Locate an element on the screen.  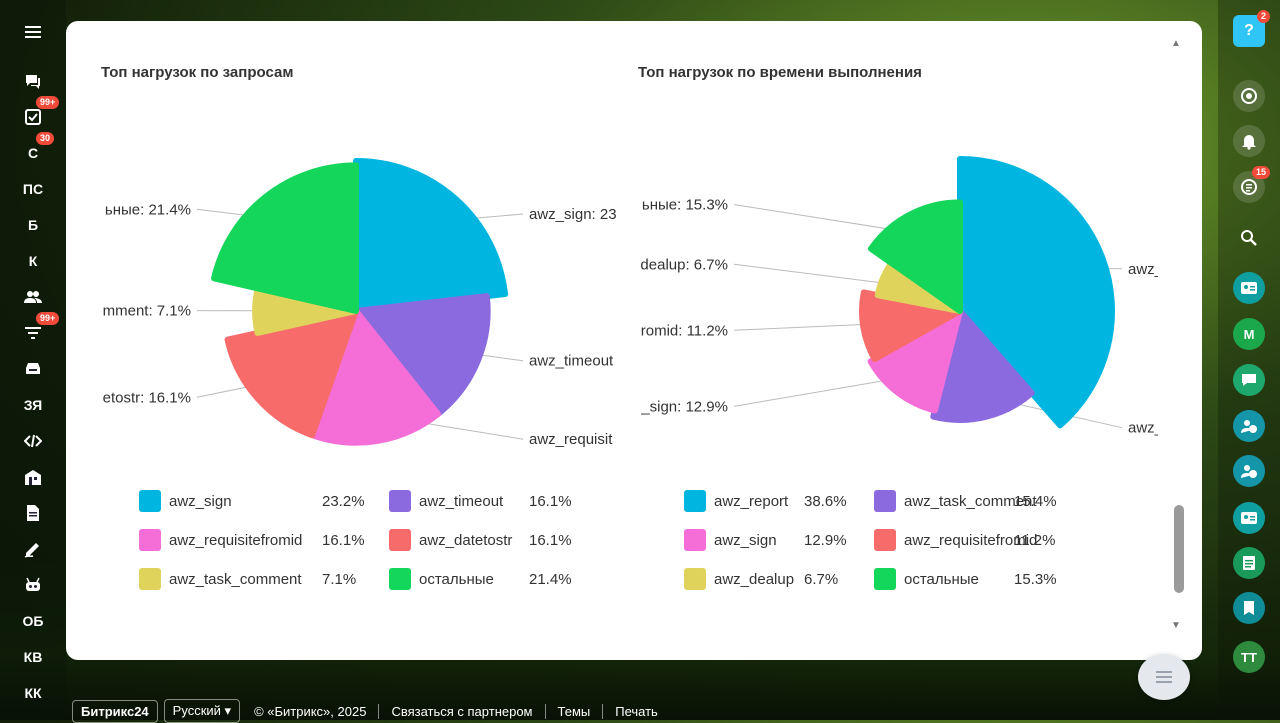
callout-line is located at coordinates (816, 274).